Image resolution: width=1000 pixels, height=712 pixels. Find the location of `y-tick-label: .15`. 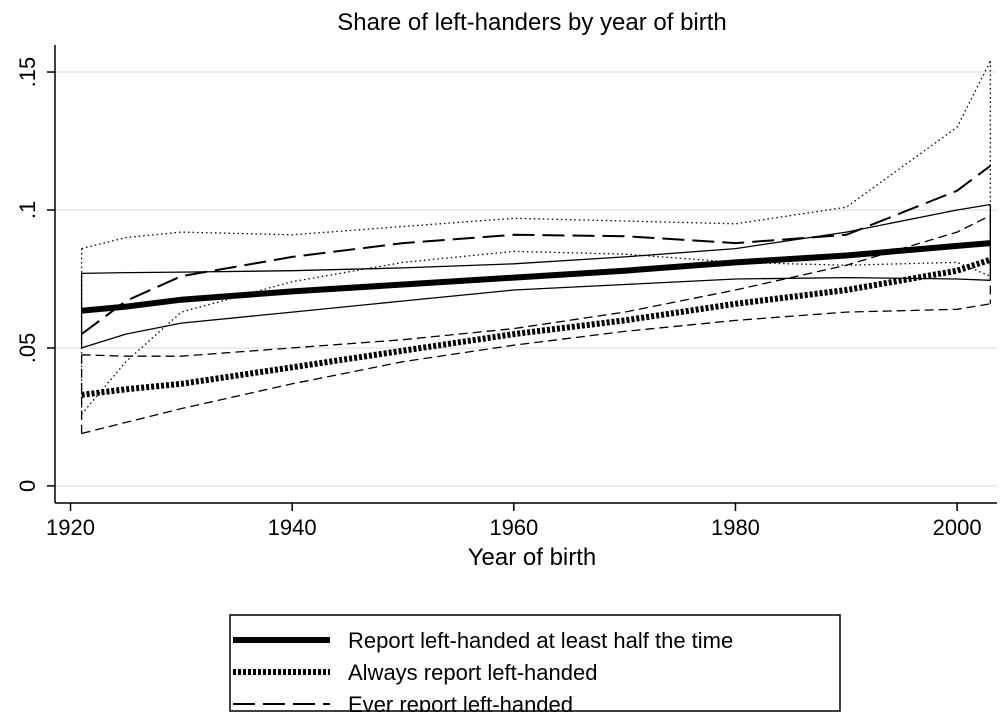

y-tick-label: .15 is located at coordinates (27, 72).